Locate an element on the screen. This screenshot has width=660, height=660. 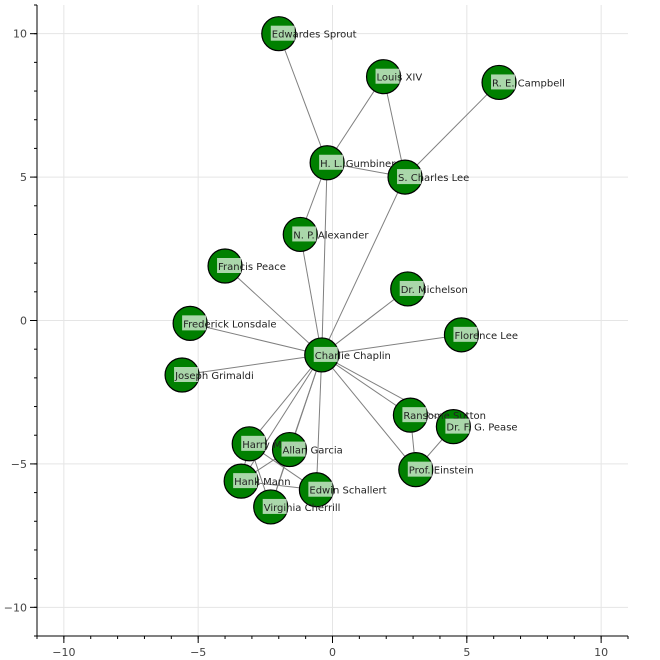
node-label: Dr. Michelson is located at coordinates (434, 290).